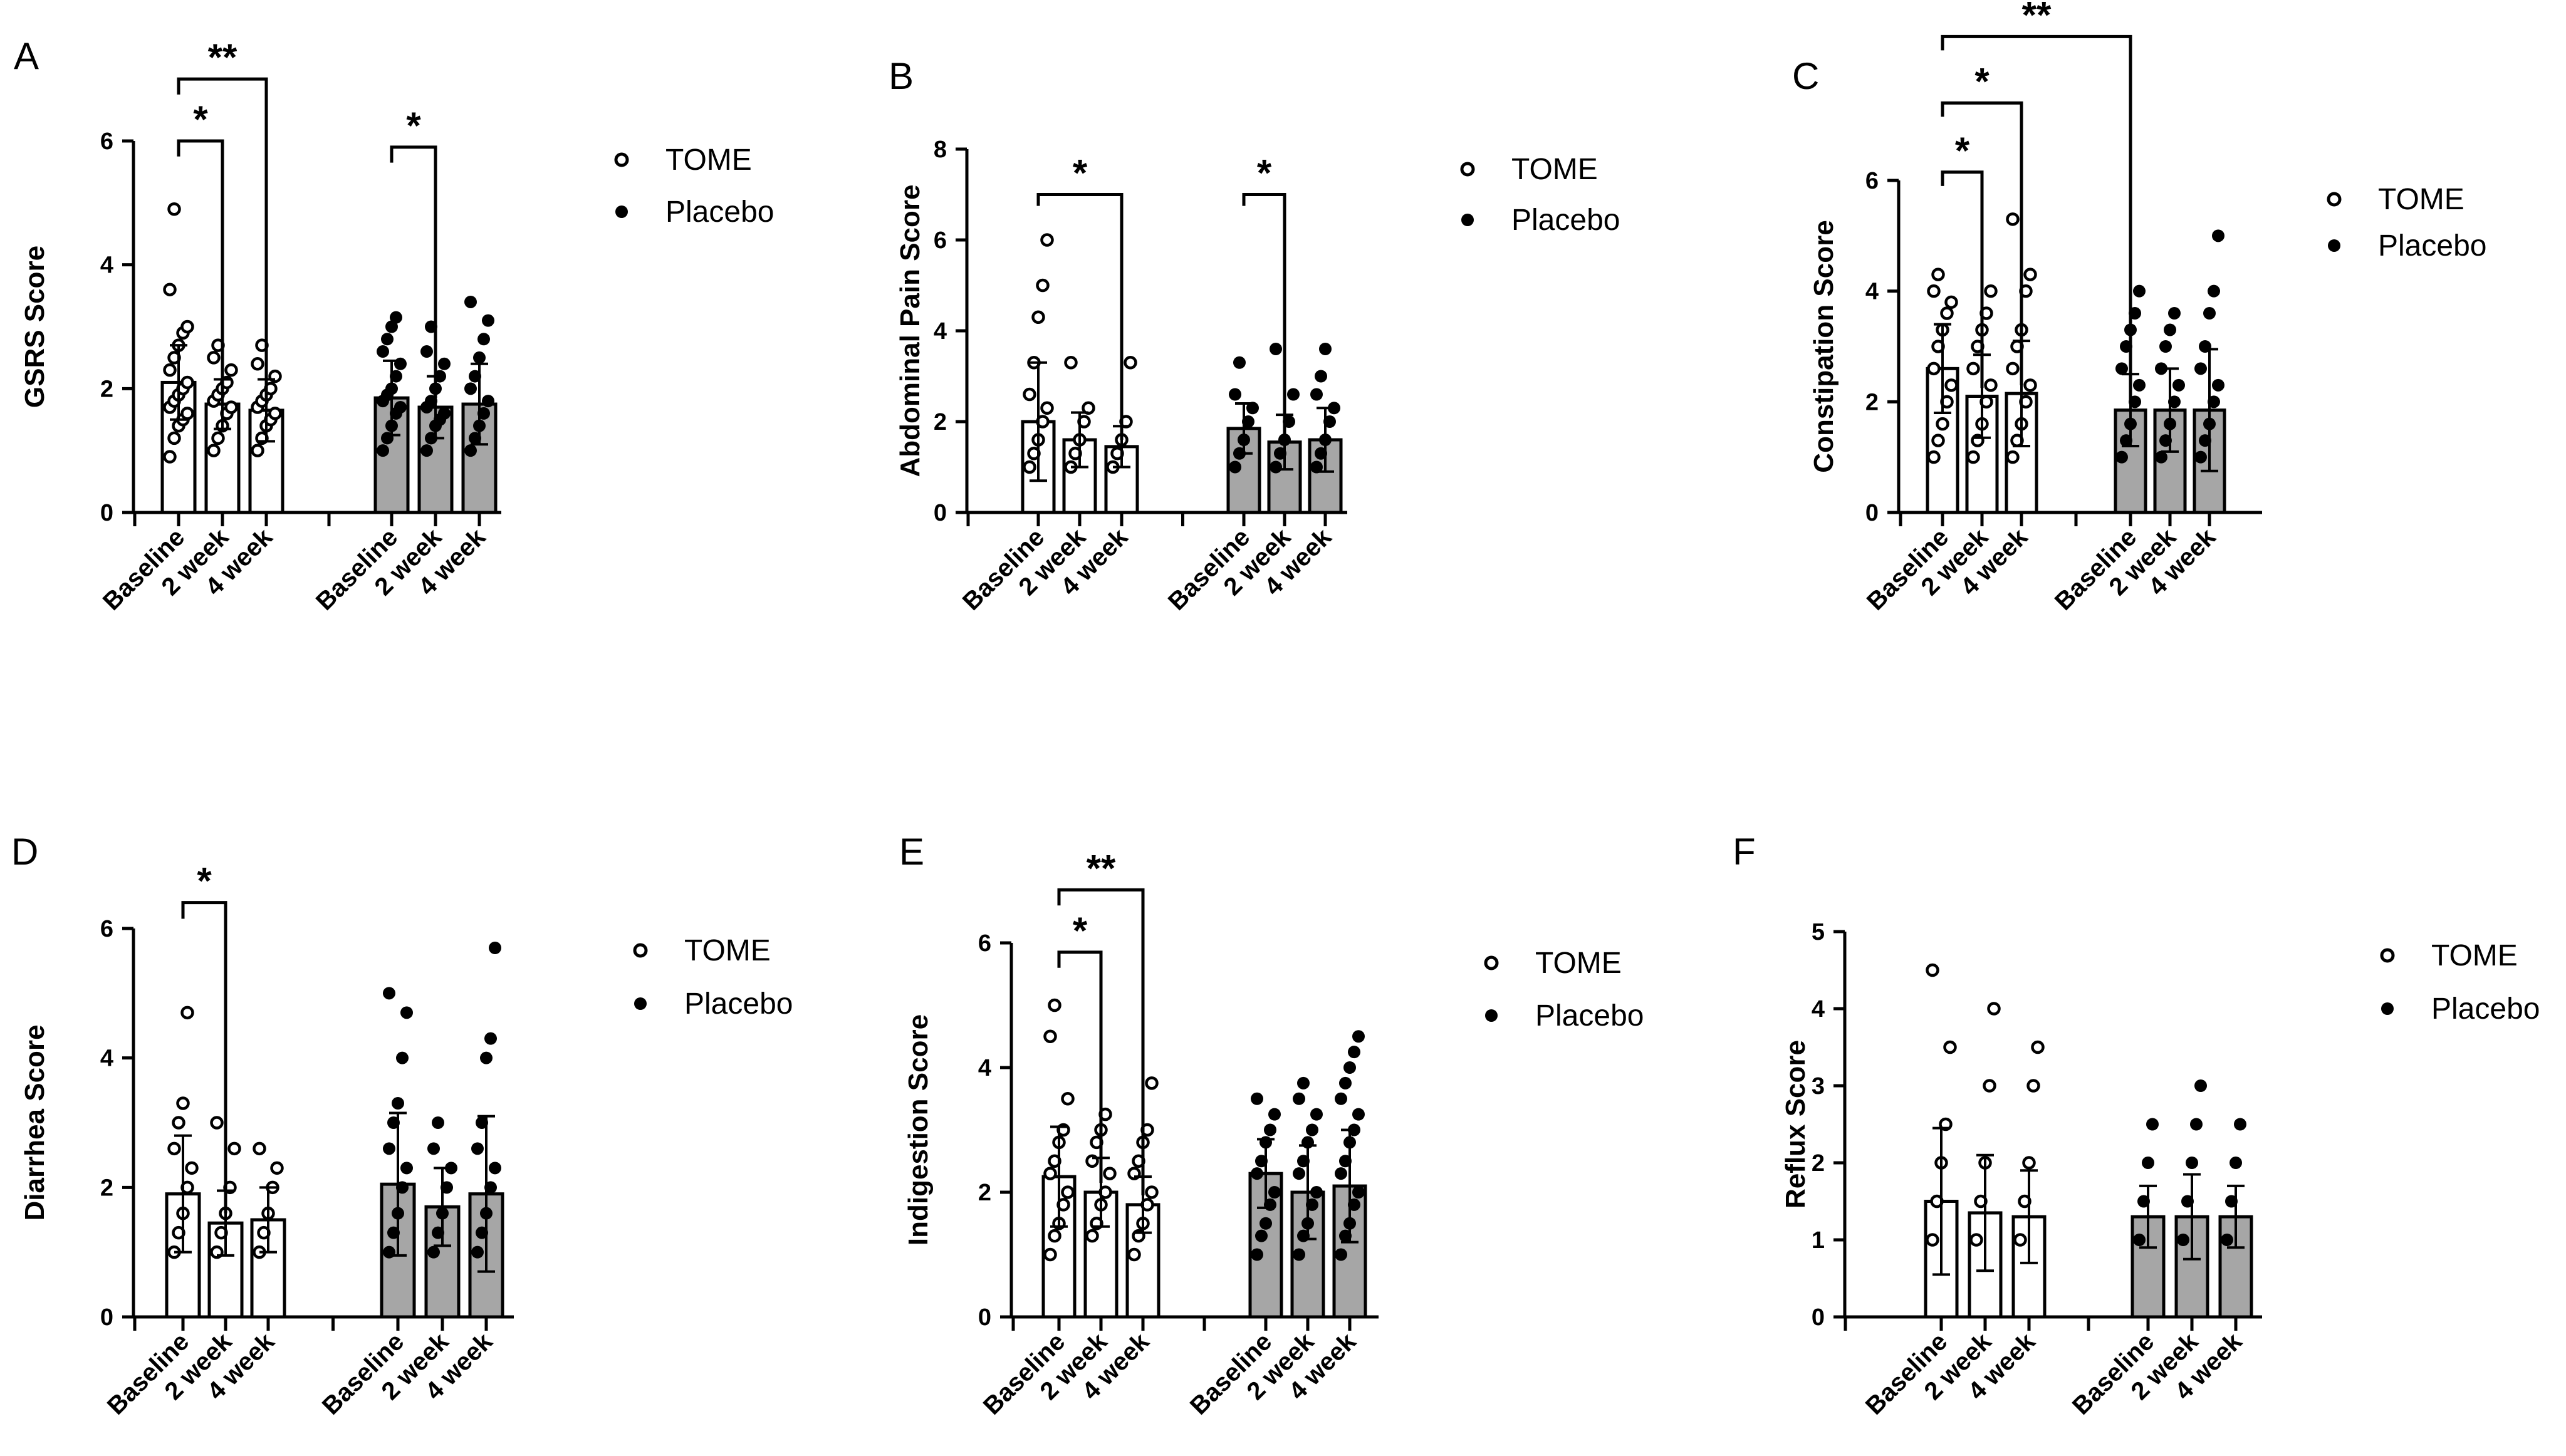 The image size is (2566, 1456). Describe the element at coordinates (910, 331) in the screenshot. I see `y-axis-label-b: Abdominal Pain Score` at that location.